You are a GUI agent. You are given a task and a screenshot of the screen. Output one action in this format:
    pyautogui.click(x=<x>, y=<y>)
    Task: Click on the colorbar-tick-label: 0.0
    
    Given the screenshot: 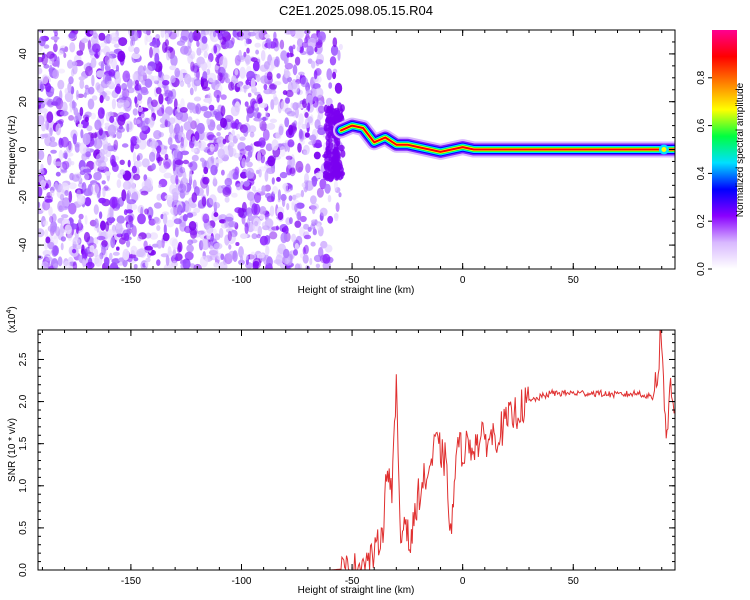 What is the action you would take?
    pyautogui.click(x=701, y=269)
    